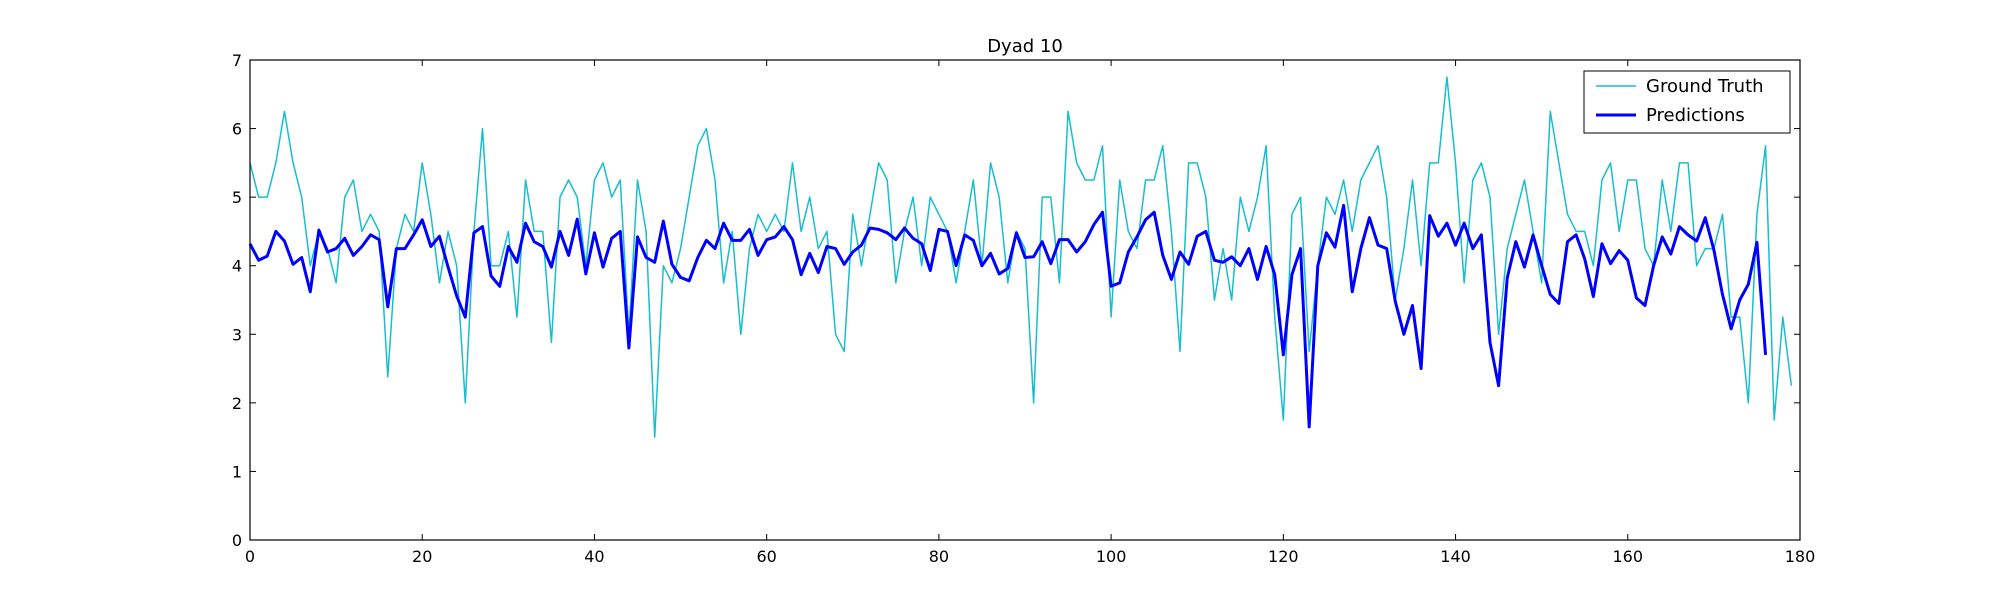 This screenshot has height=600, width=2000. I want to click on y-tick-label: 6, so click(237, 129).